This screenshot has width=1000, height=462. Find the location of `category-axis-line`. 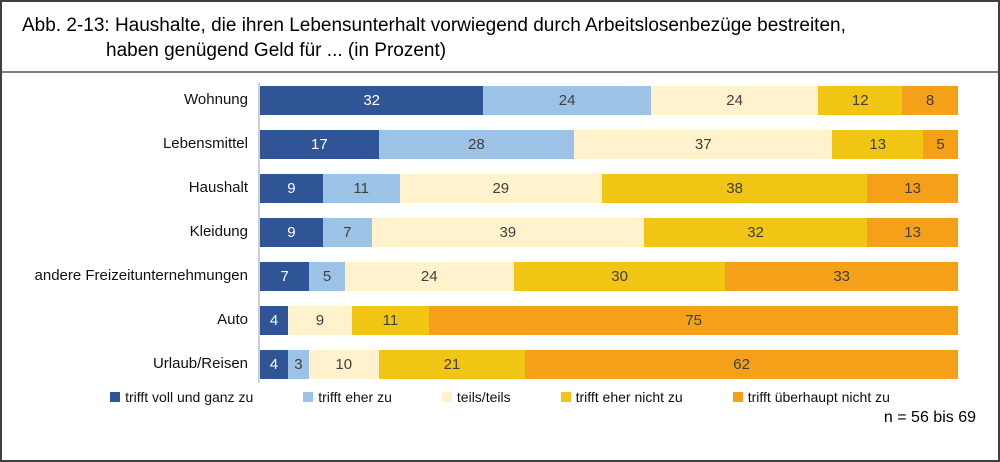

category-axis-line is located at coordinates (259, 233).